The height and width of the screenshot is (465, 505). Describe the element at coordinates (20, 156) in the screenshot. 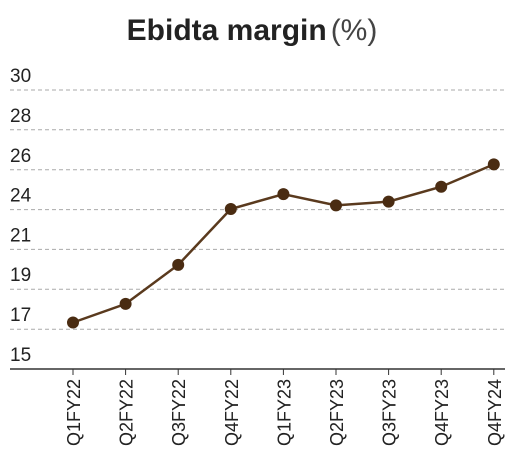

I see `y-tick-label: 26` at that location.